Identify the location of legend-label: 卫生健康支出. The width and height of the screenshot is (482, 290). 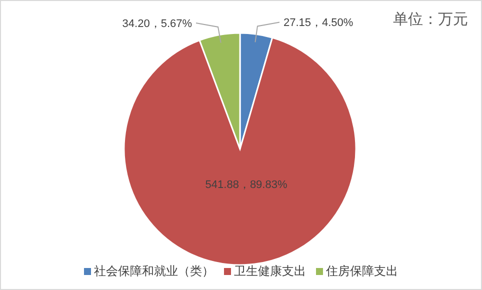
(270, 271).